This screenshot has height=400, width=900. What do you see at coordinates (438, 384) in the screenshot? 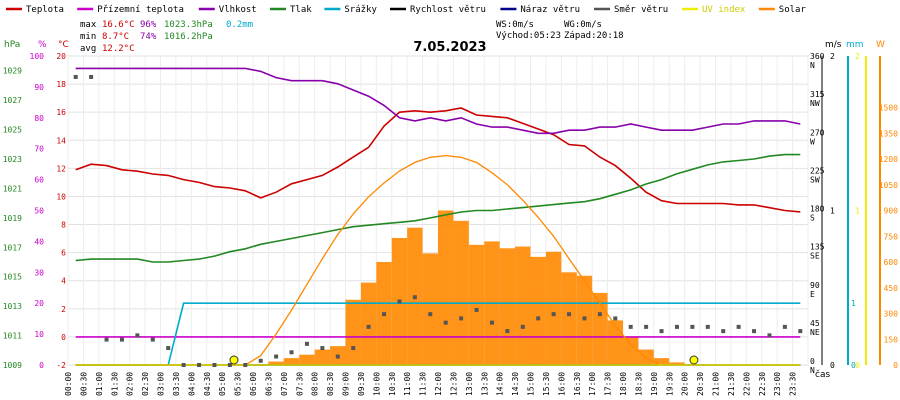
I see `x-tick-label: 12:00` at bounding box center [438, 384].